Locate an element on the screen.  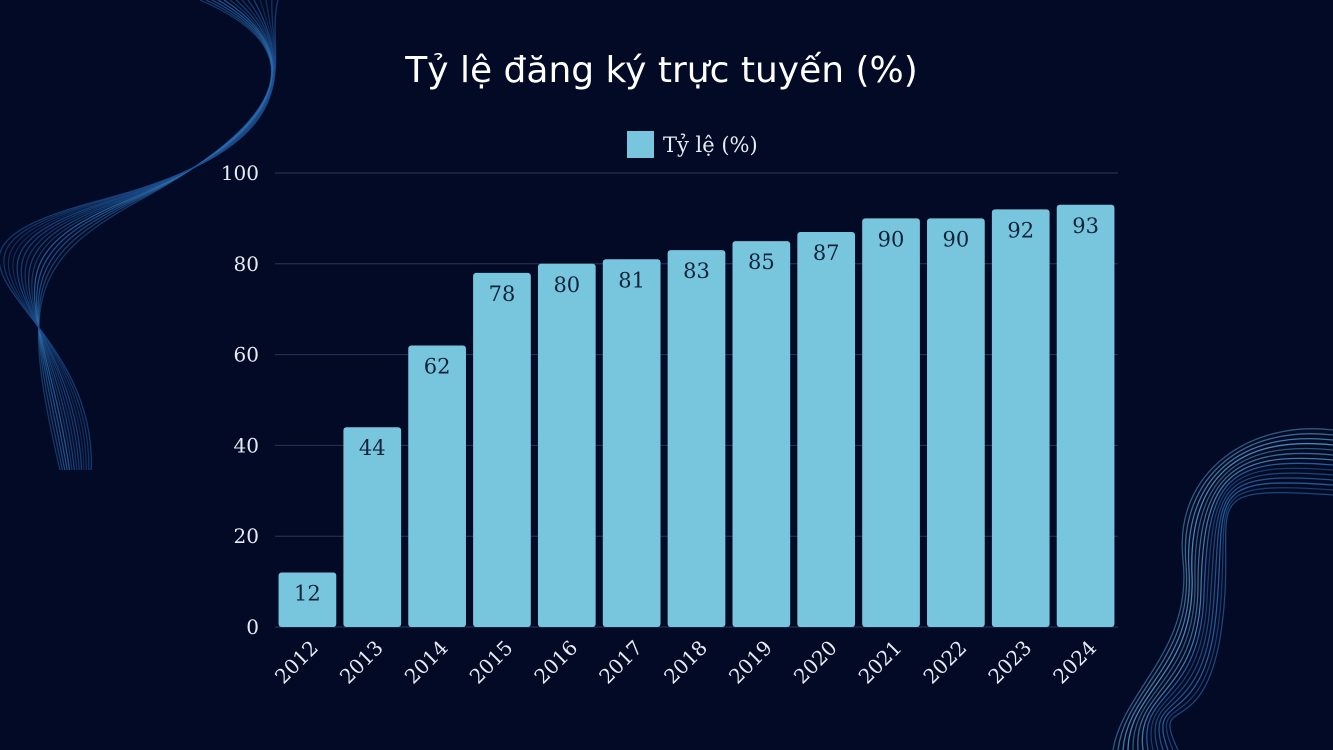
x-tick-label: 2017 is located at coordinates (620, 662).